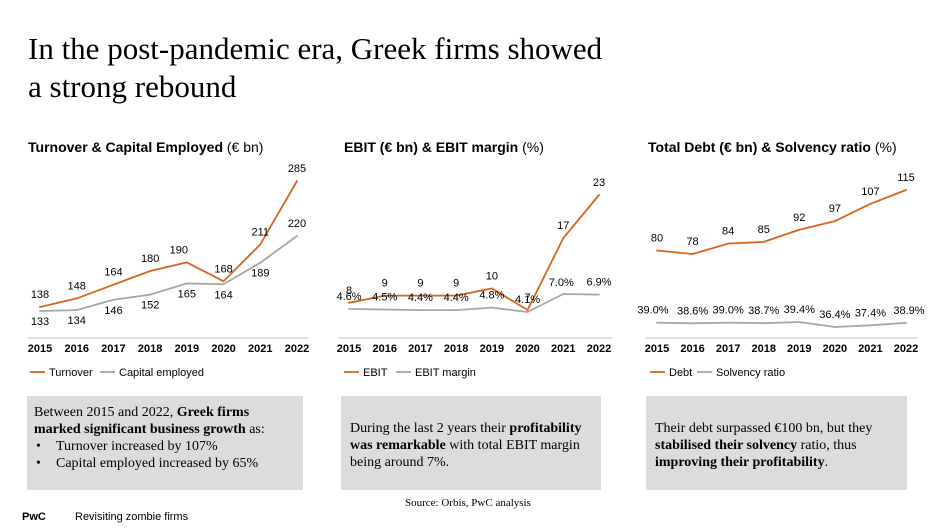  What do you see at coordinates (255, 429) in the screenshot?
I see `note-growth-text-c: as:` at bounding box center [255, 429].